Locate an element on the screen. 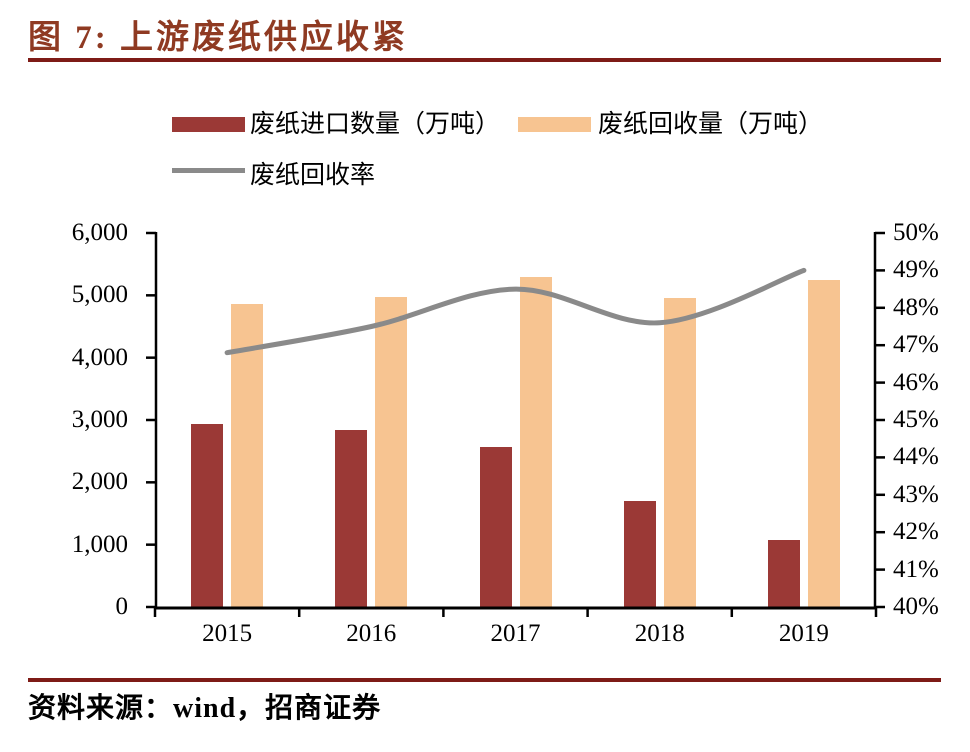 This screenshot has height=752, width=970. y-axis-label-right: 41% is located at coordinates (916, 569).